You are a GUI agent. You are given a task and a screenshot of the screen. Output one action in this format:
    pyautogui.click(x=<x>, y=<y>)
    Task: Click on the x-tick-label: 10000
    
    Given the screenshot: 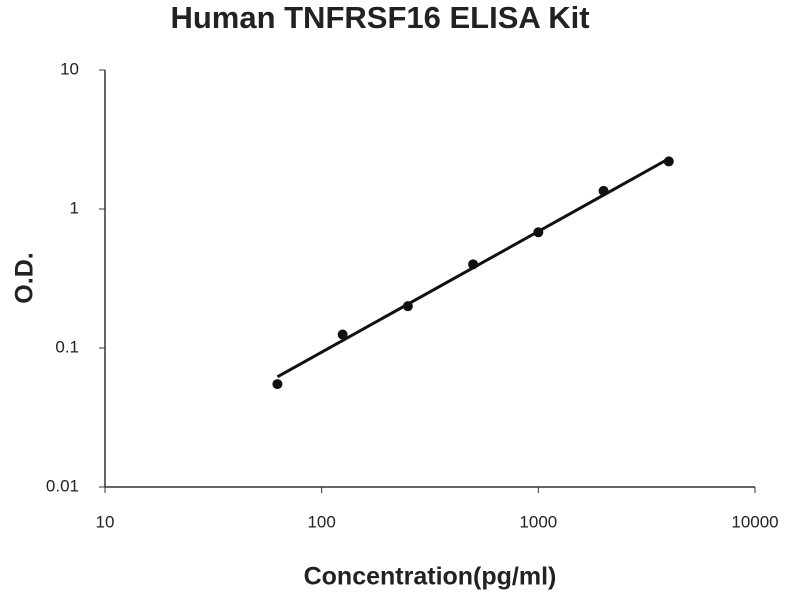 What is the action you would take?
    pyautogui.click(x=754, y=521)
    